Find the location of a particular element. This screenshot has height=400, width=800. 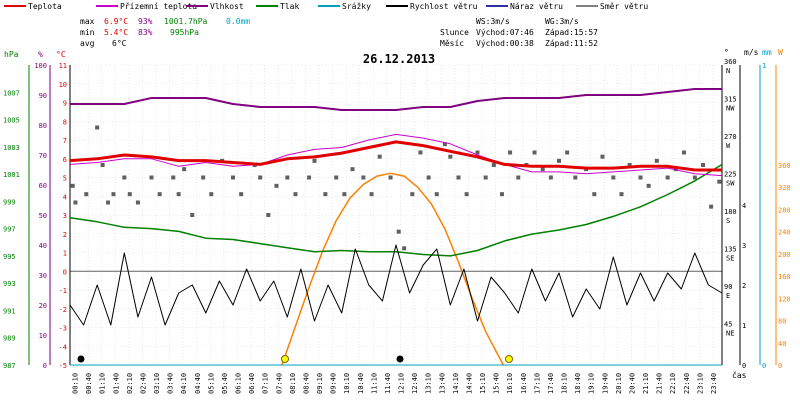

x-tick-label: 02:40 is located at coordinates (143, 383).